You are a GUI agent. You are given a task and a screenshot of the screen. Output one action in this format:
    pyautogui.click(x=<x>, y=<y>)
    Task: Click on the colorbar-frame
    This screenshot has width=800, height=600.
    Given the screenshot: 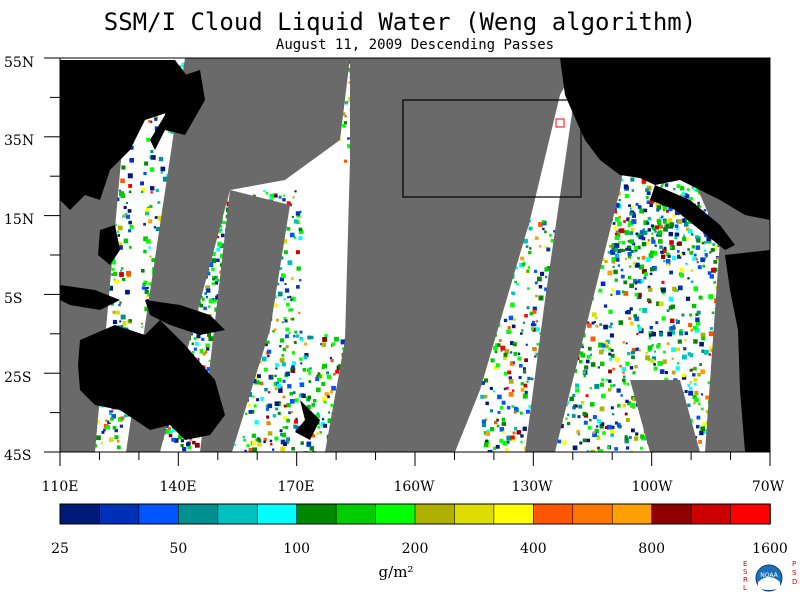 What is the action you would take?
    pyautogui.click(x=415, y=514)
    